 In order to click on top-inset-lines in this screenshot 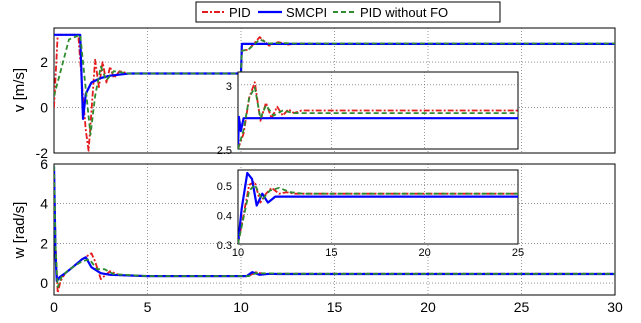, I will do `click(378, 115)`.